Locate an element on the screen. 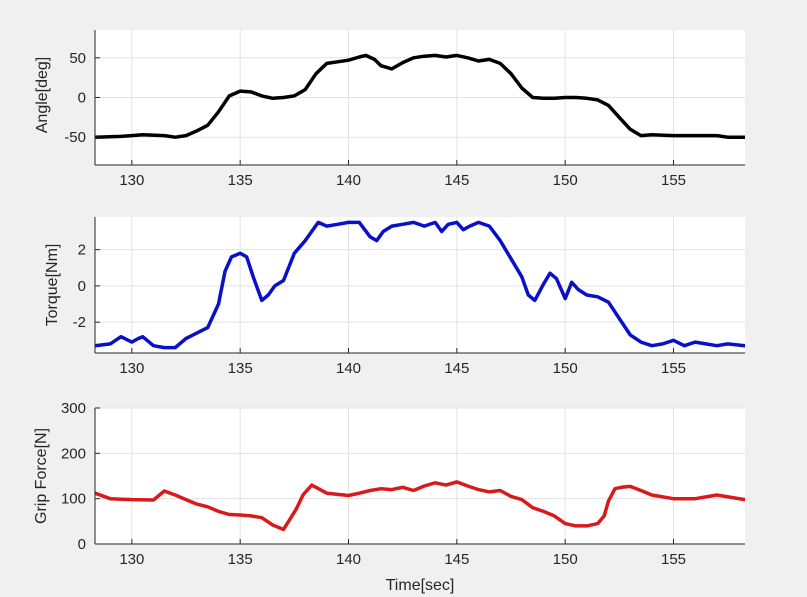 The width and height of the screenshot is (807, 597). torque-y-tick-label: 2 is located at coordinates (82, 250).